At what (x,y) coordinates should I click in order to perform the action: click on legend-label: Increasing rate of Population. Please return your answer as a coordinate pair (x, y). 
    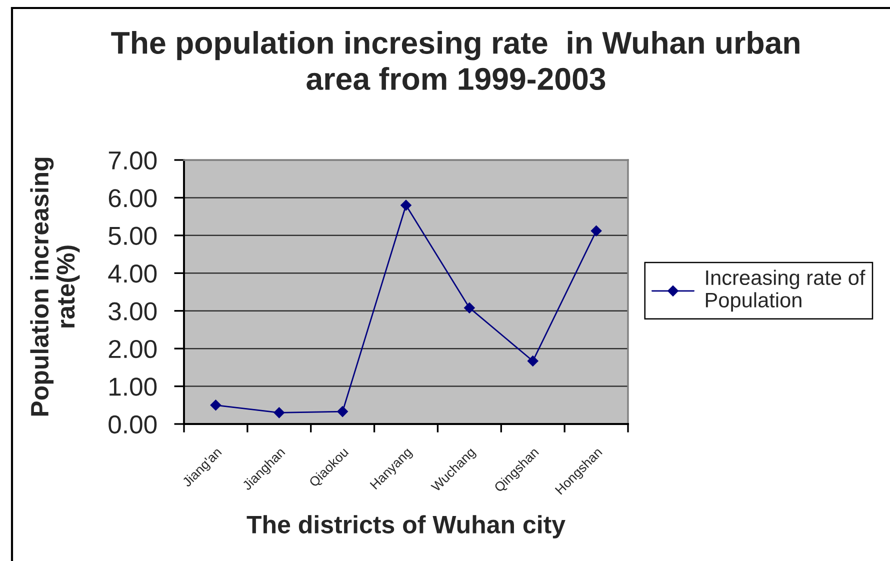
    Looking at the image, I should click on (786, 291).